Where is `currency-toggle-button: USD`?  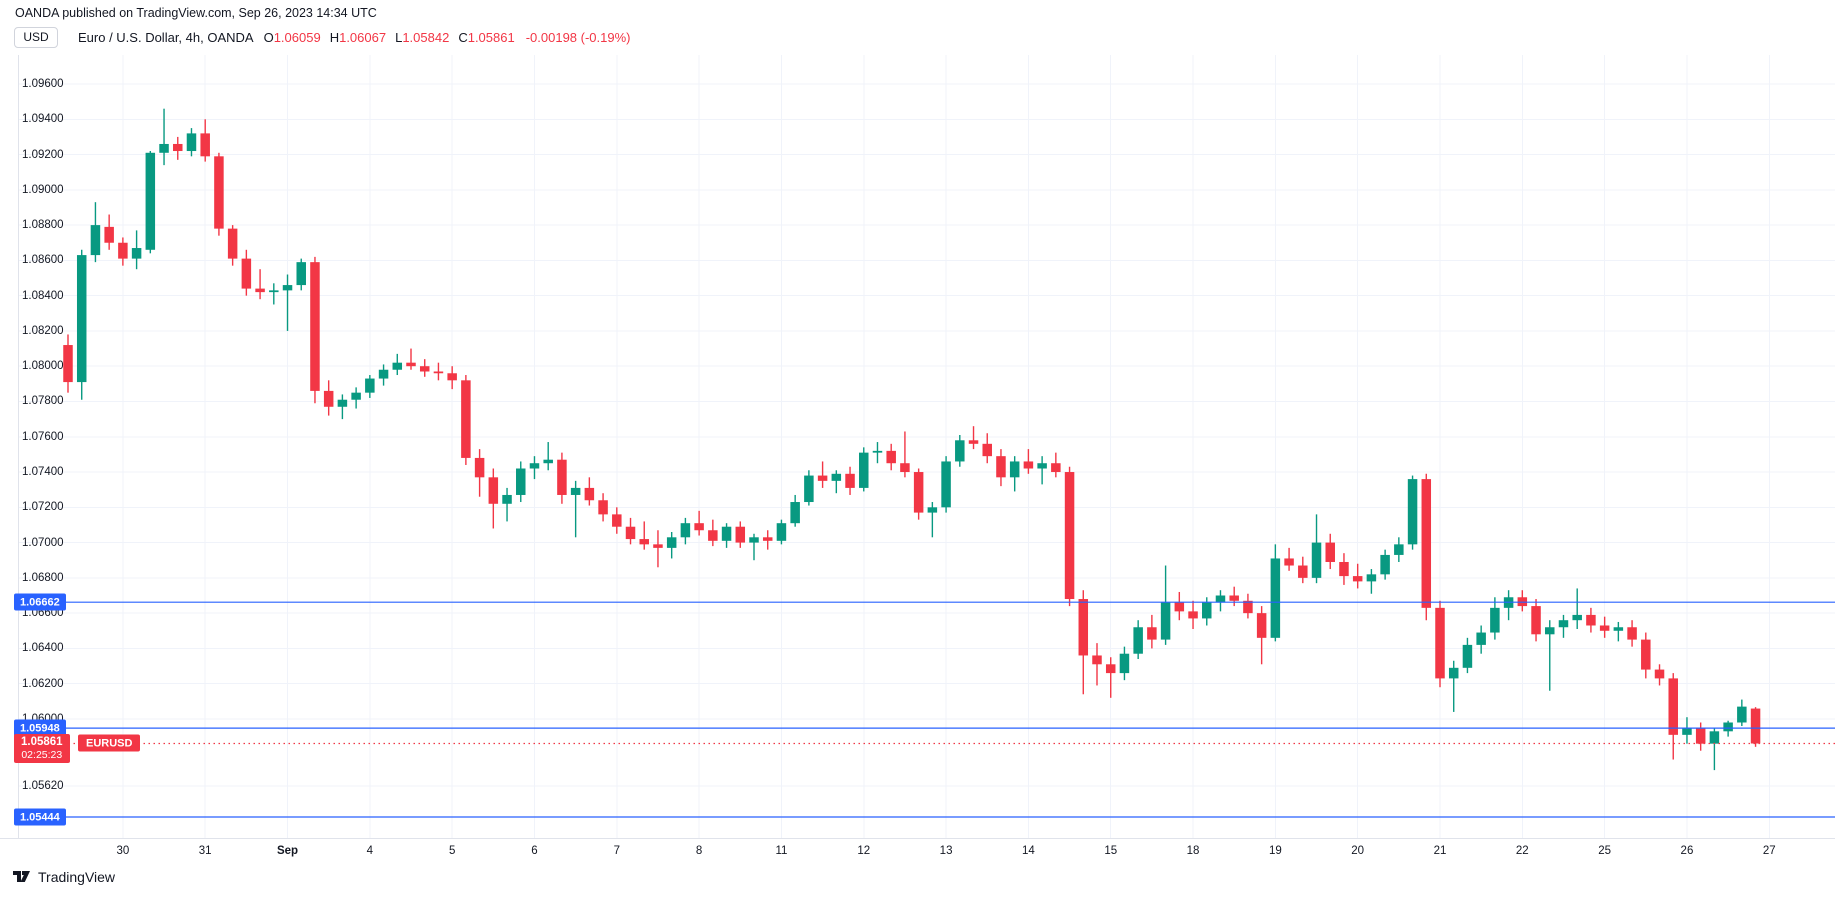
currency-toggle-button: USD is located at coordinates (36, 37).